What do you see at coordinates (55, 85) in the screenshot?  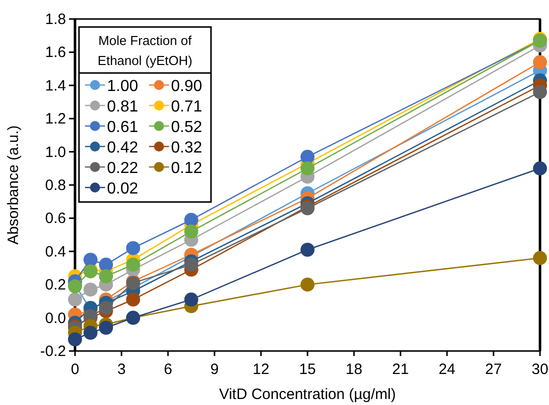 I see `y-tick-label: 1.4` at bounding box center [55, 85].